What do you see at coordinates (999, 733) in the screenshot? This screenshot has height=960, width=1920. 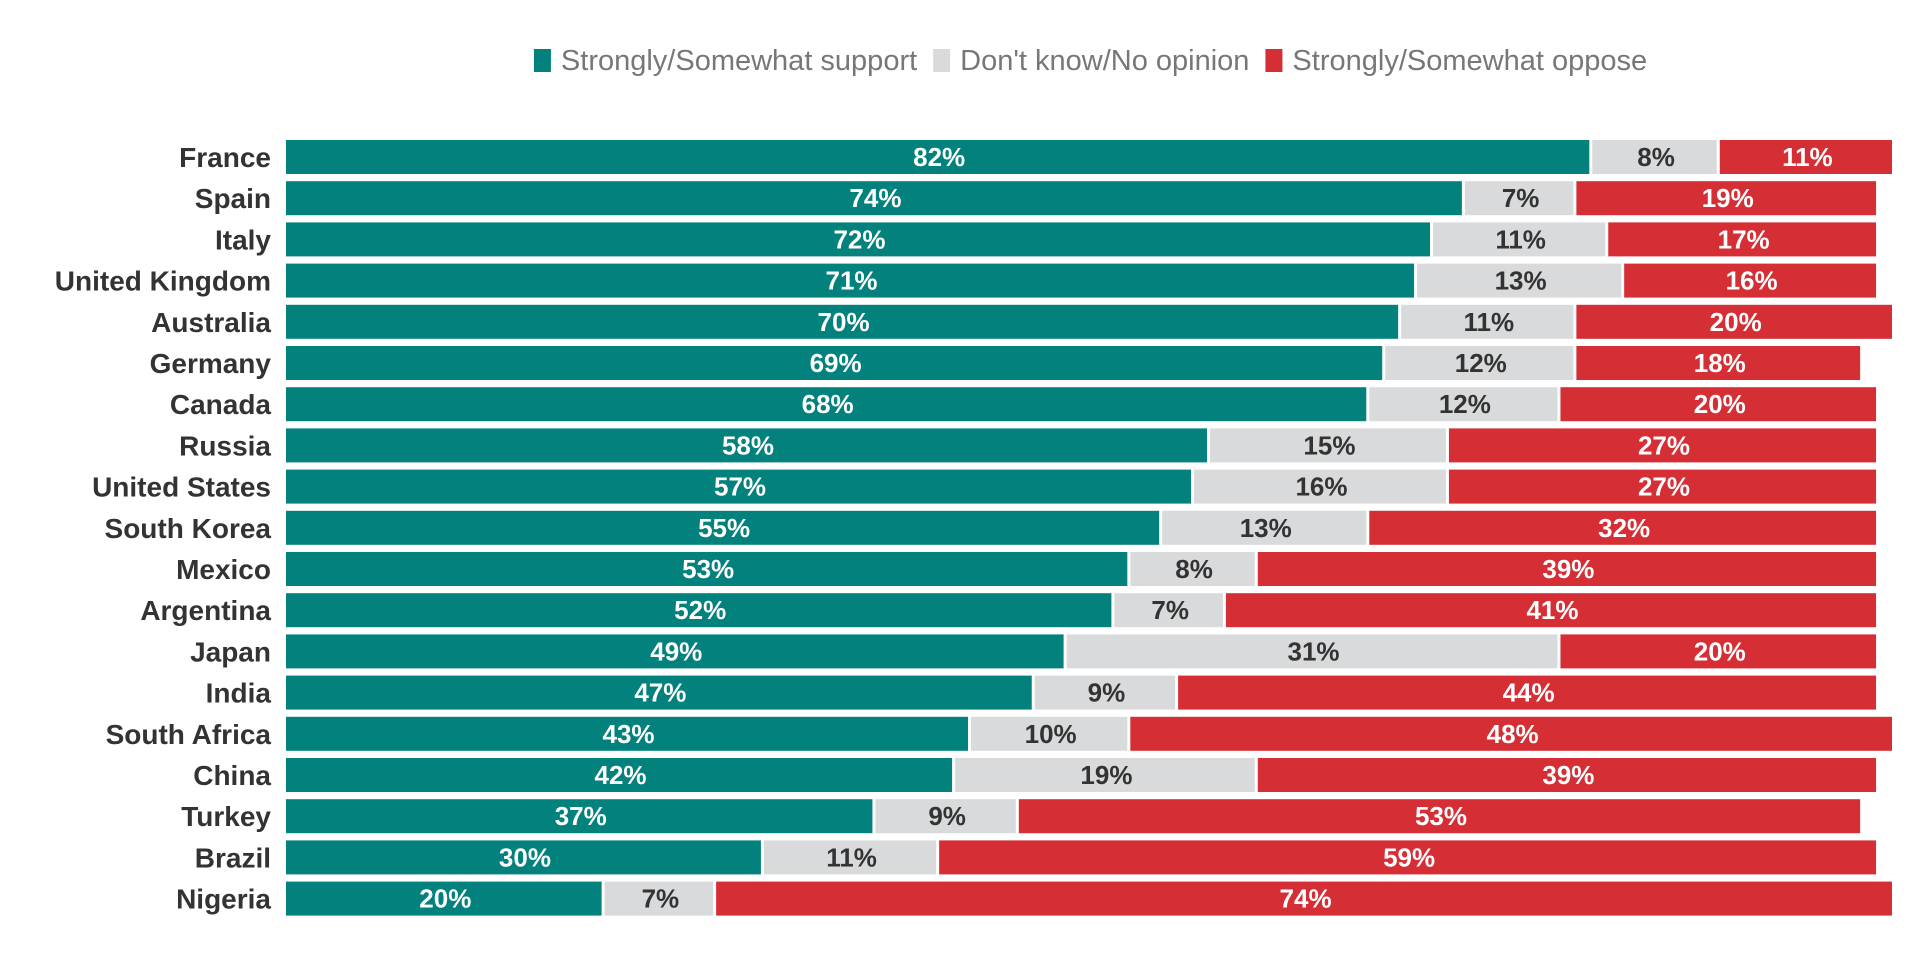 I see `bar-row-south-africa: South Africa 43% 10% 48%` at bounding box center [999, 733].